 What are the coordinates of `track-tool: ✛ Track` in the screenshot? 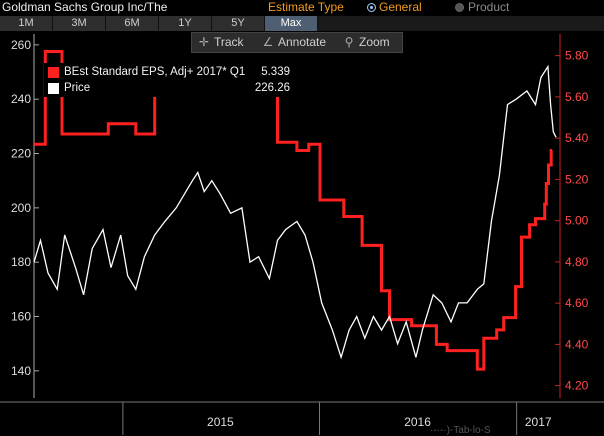 It's located at (221, 42).